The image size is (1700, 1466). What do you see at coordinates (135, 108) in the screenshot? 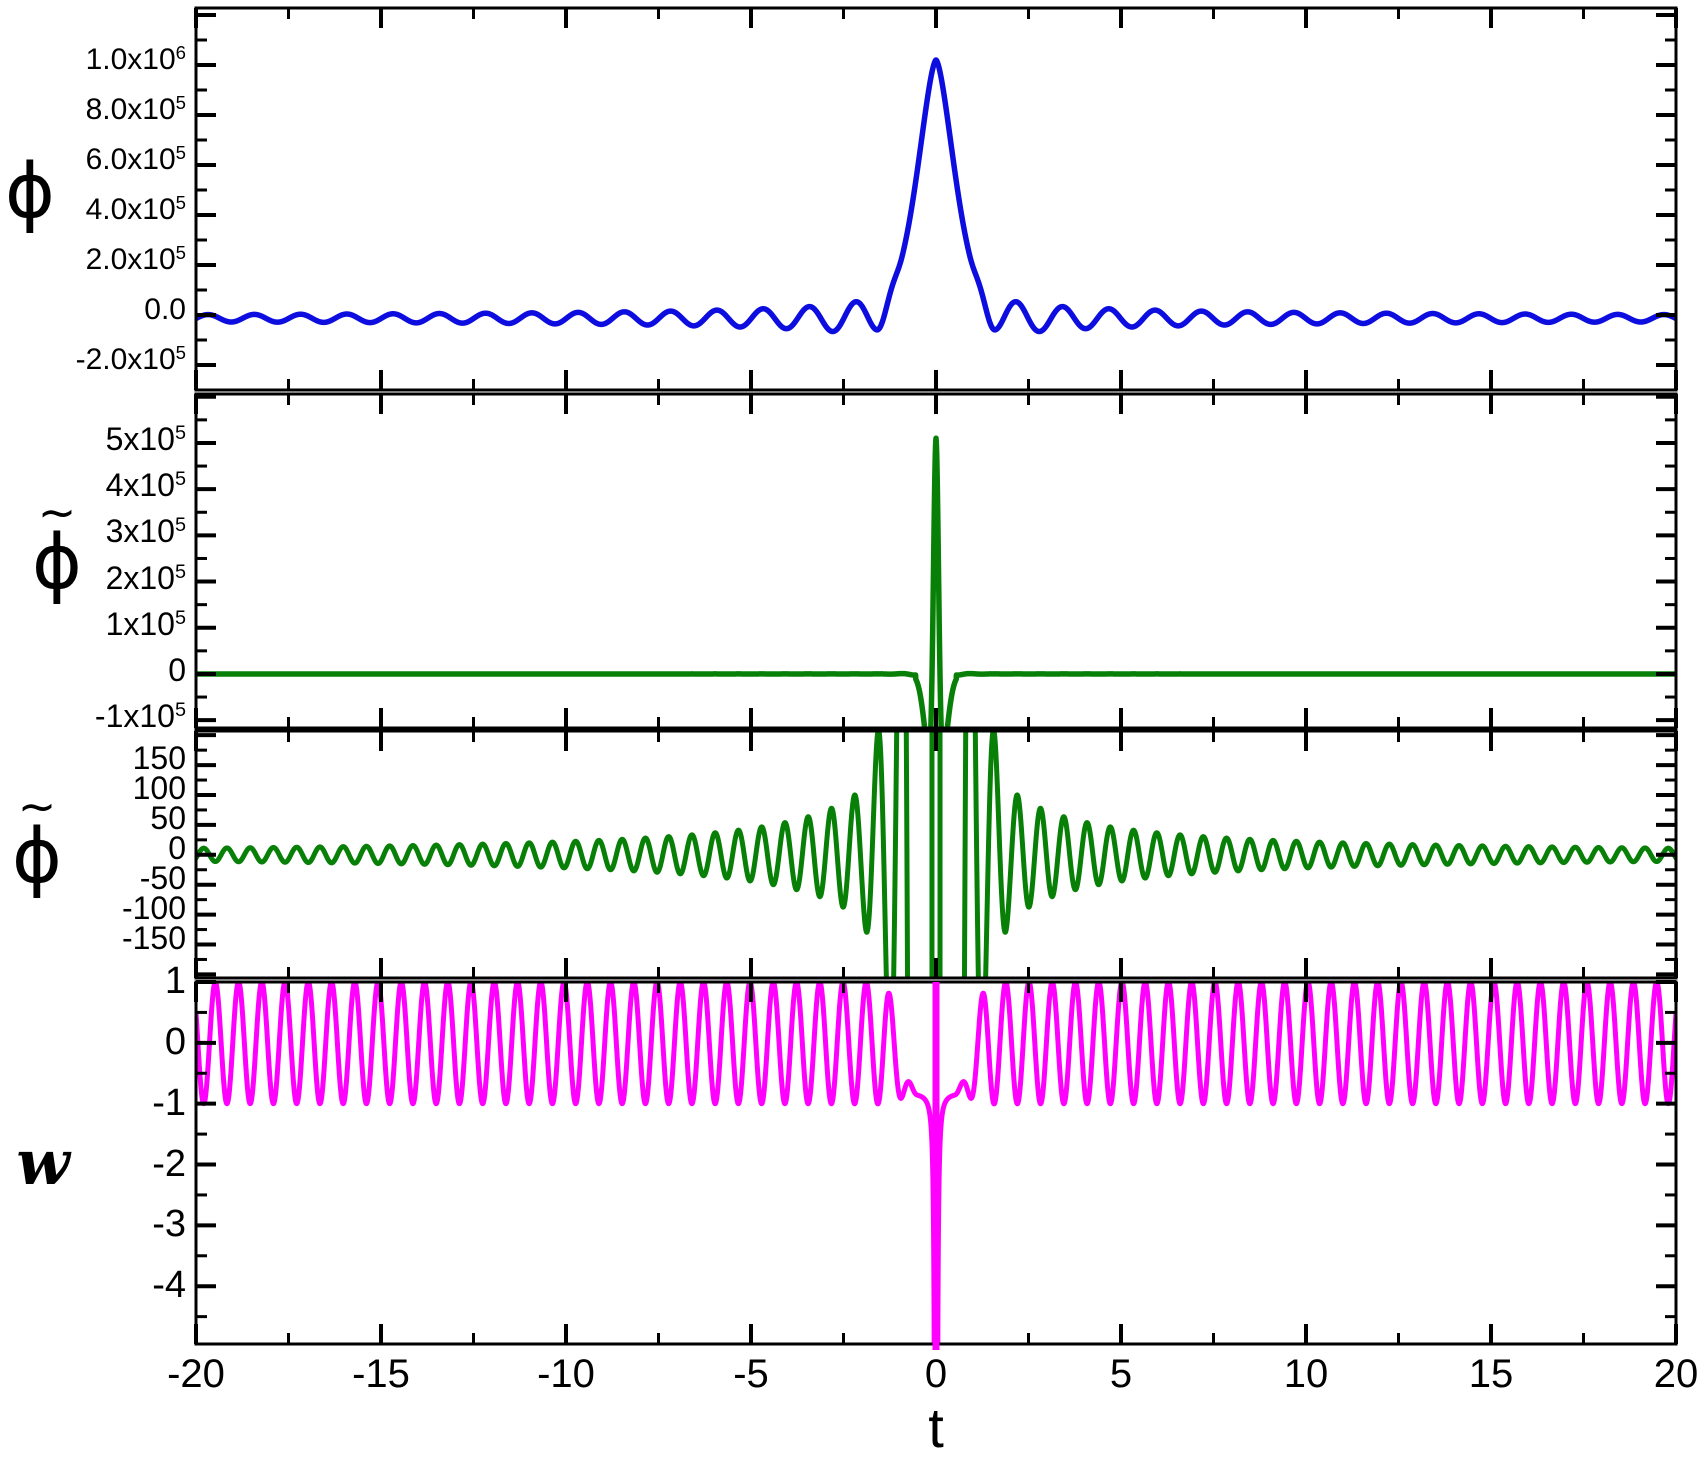
I see `y-tick-label: 8.0x10⁵` at bounding box center [135, 108].